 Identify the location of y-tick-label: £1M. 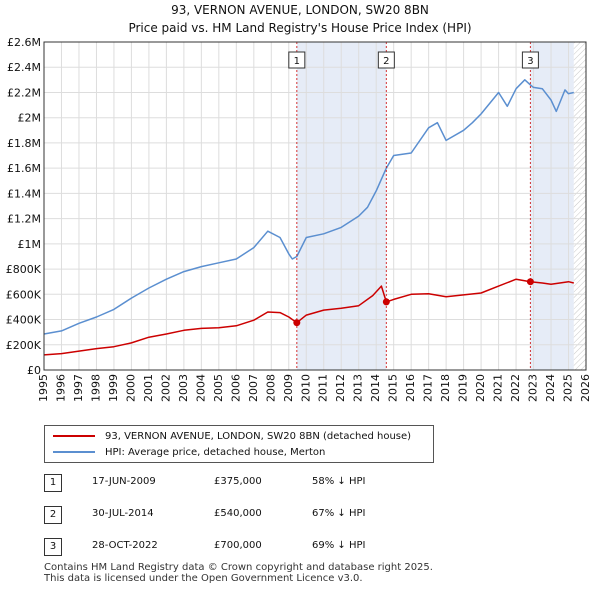
(30, 244).